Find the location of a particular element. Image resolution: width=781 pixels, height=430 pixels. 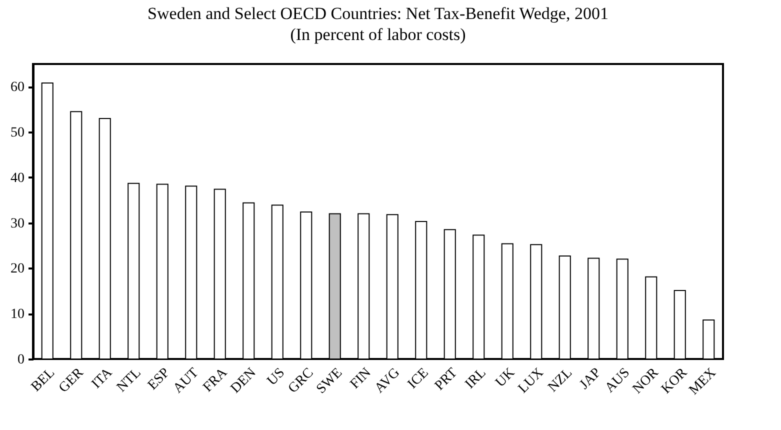

y-tick-label: 30 is located at coordinates (17, 224).